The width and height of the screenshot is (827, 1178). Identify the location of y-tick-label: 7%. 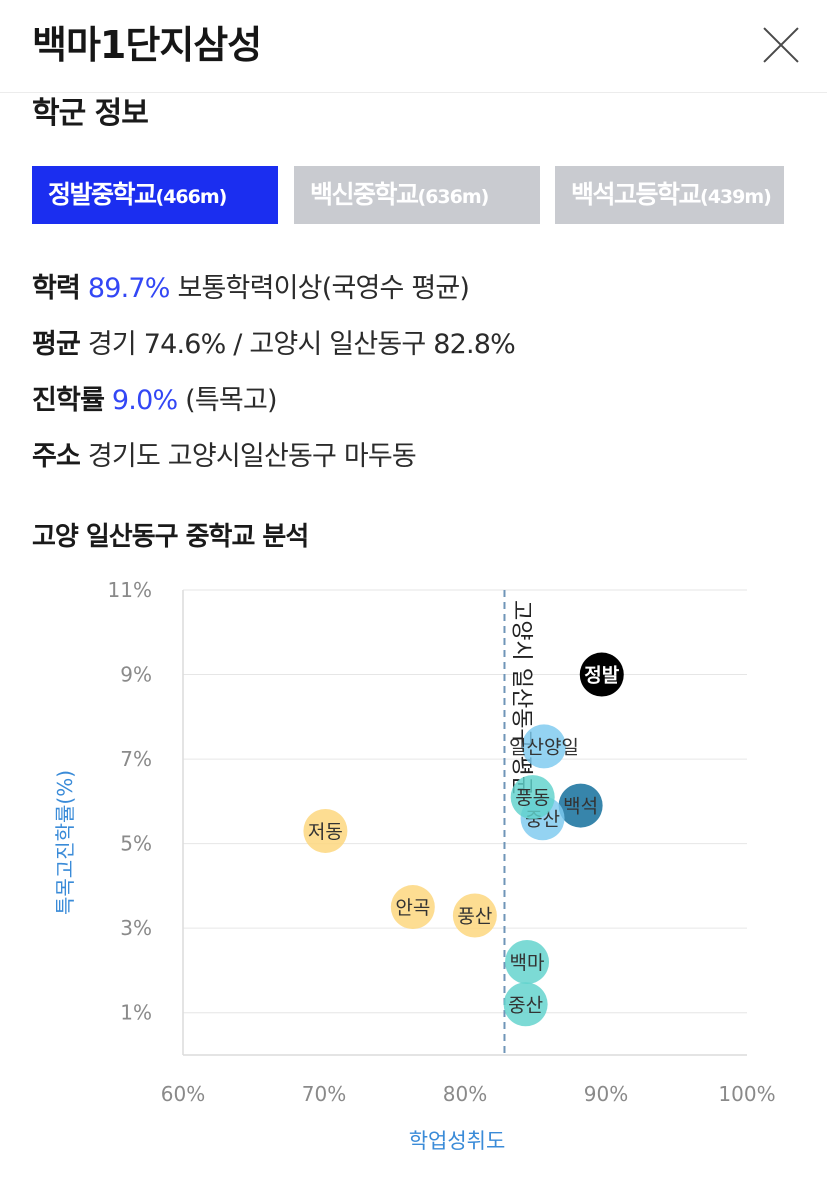
(136, 759).